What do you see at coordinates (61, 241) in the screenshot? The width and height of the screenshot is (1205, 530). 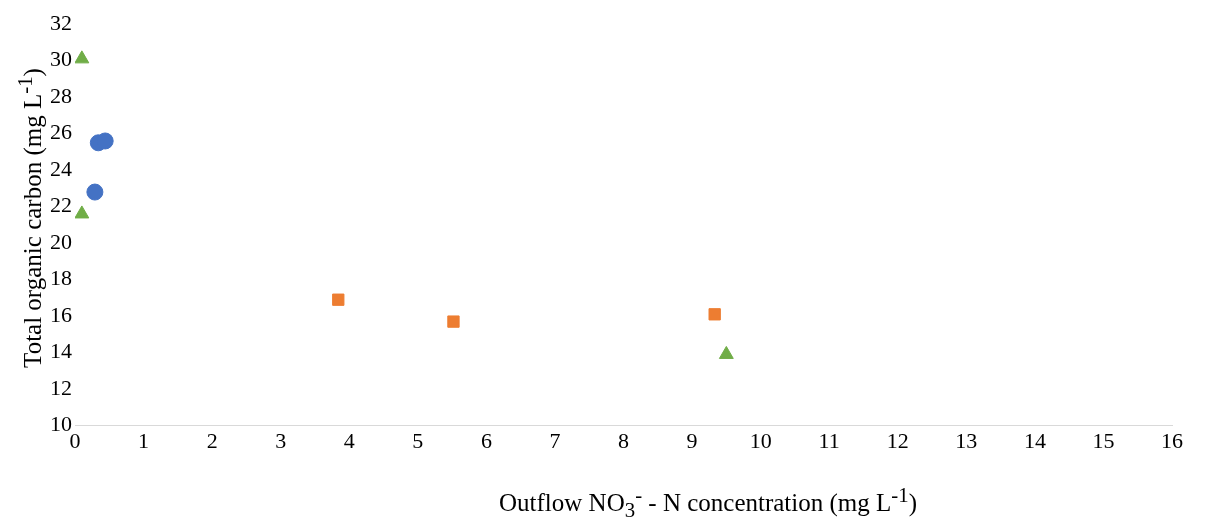 I see `y-tick-label: 20` at bounding box center [61, 241].